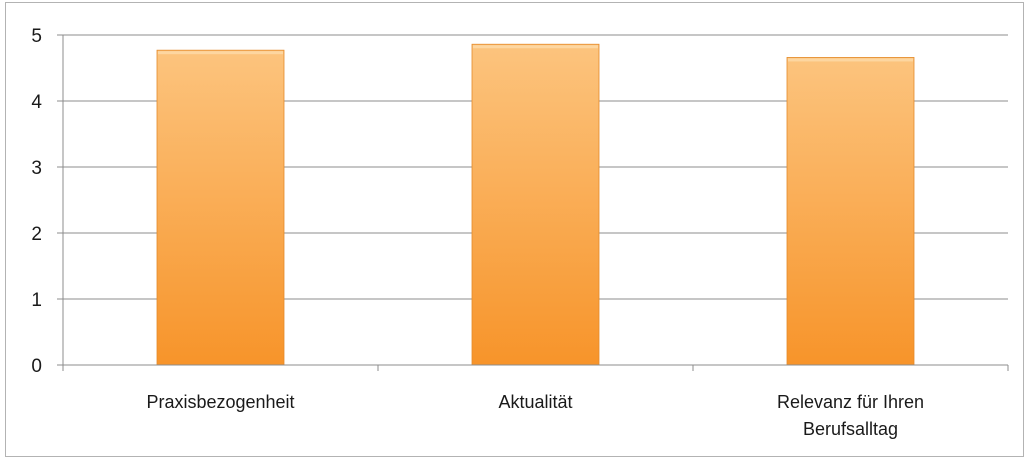 The image size is (1030, 461). What do you see at coordinates (850, 402) in the screenshot?
I see `x-tick-label: Relevanz für Ihren` at bounding box center [850, 402].